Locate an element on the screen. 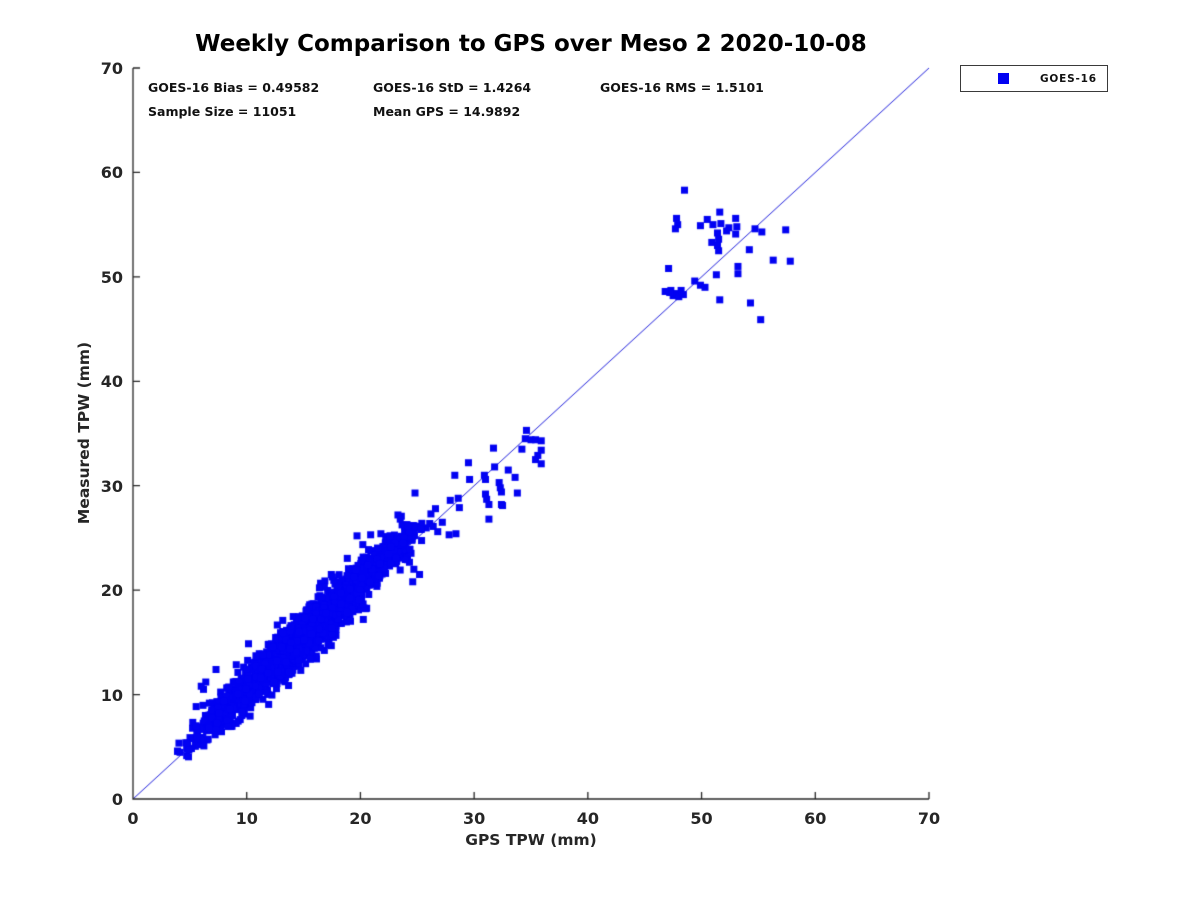 The width and height of the screenshot is (1200, 900). legend-square-marker-icon is located at coordinates (1003, 78).